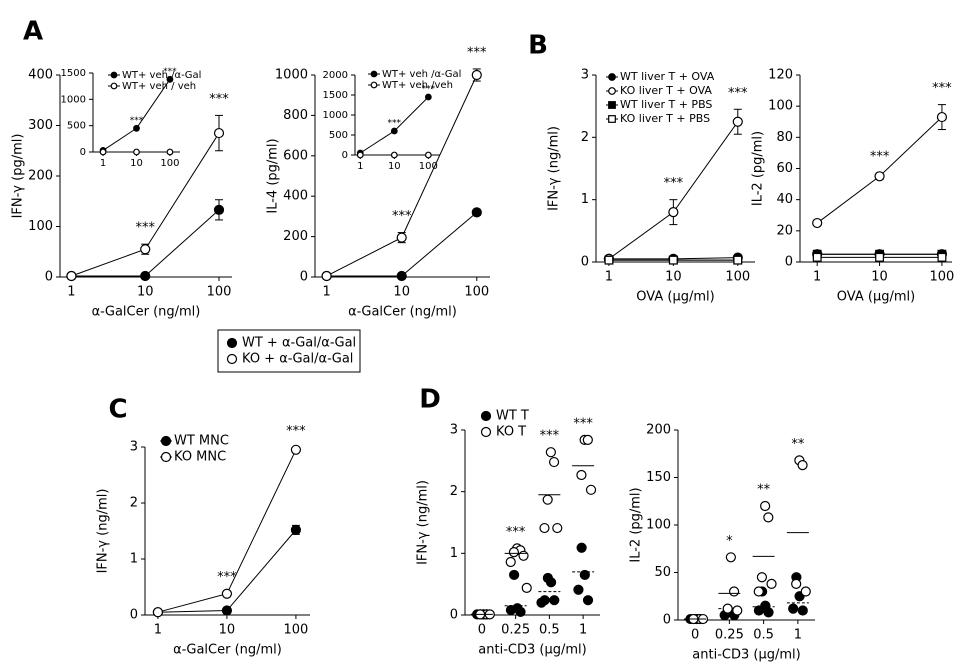 The height and width of the screenshot is (662, 968). I want to click on y-tick-label: 800, so click(295, 115).